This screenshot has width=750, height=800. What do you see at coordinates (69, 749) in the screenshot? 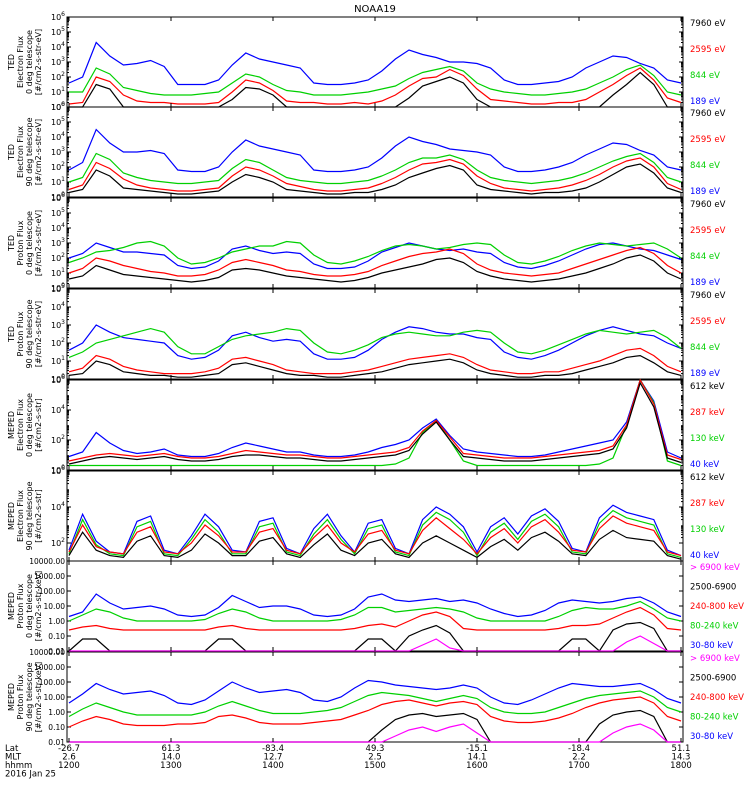
I see `x-tick-label-lat: -26.7` at bounding box center [69, 749].